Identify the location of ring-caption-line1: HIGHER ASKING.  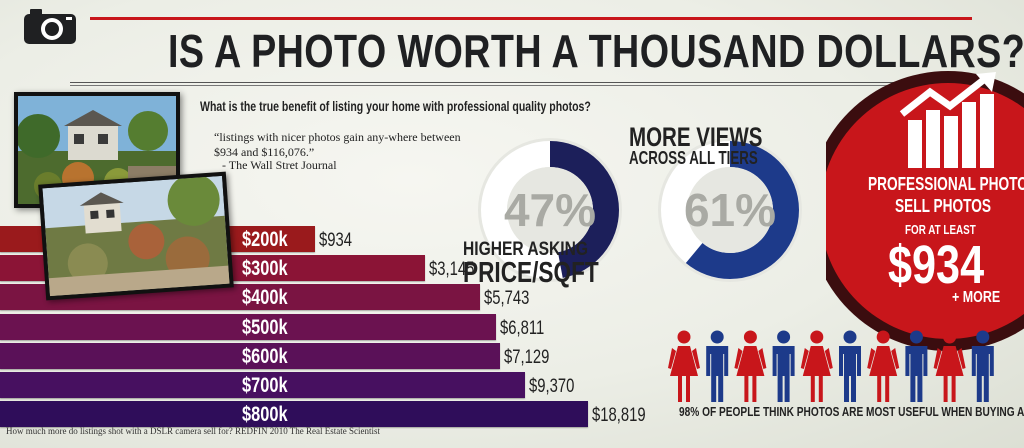
(525, 249).